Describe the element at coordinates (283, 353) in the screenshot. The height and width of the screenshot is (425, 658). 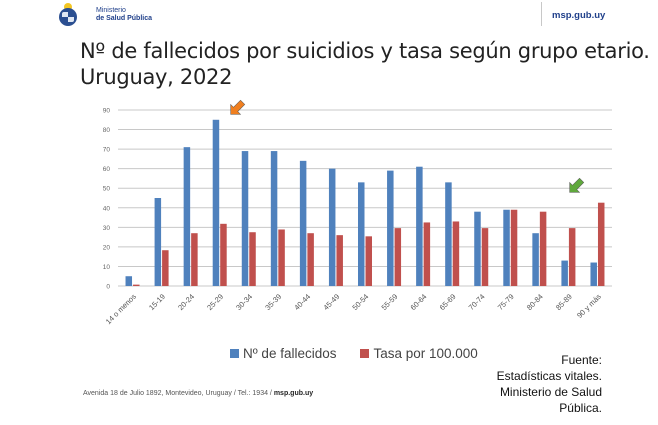
I see `legend-item-fallecidos: Nº de fallecidos` at that location.